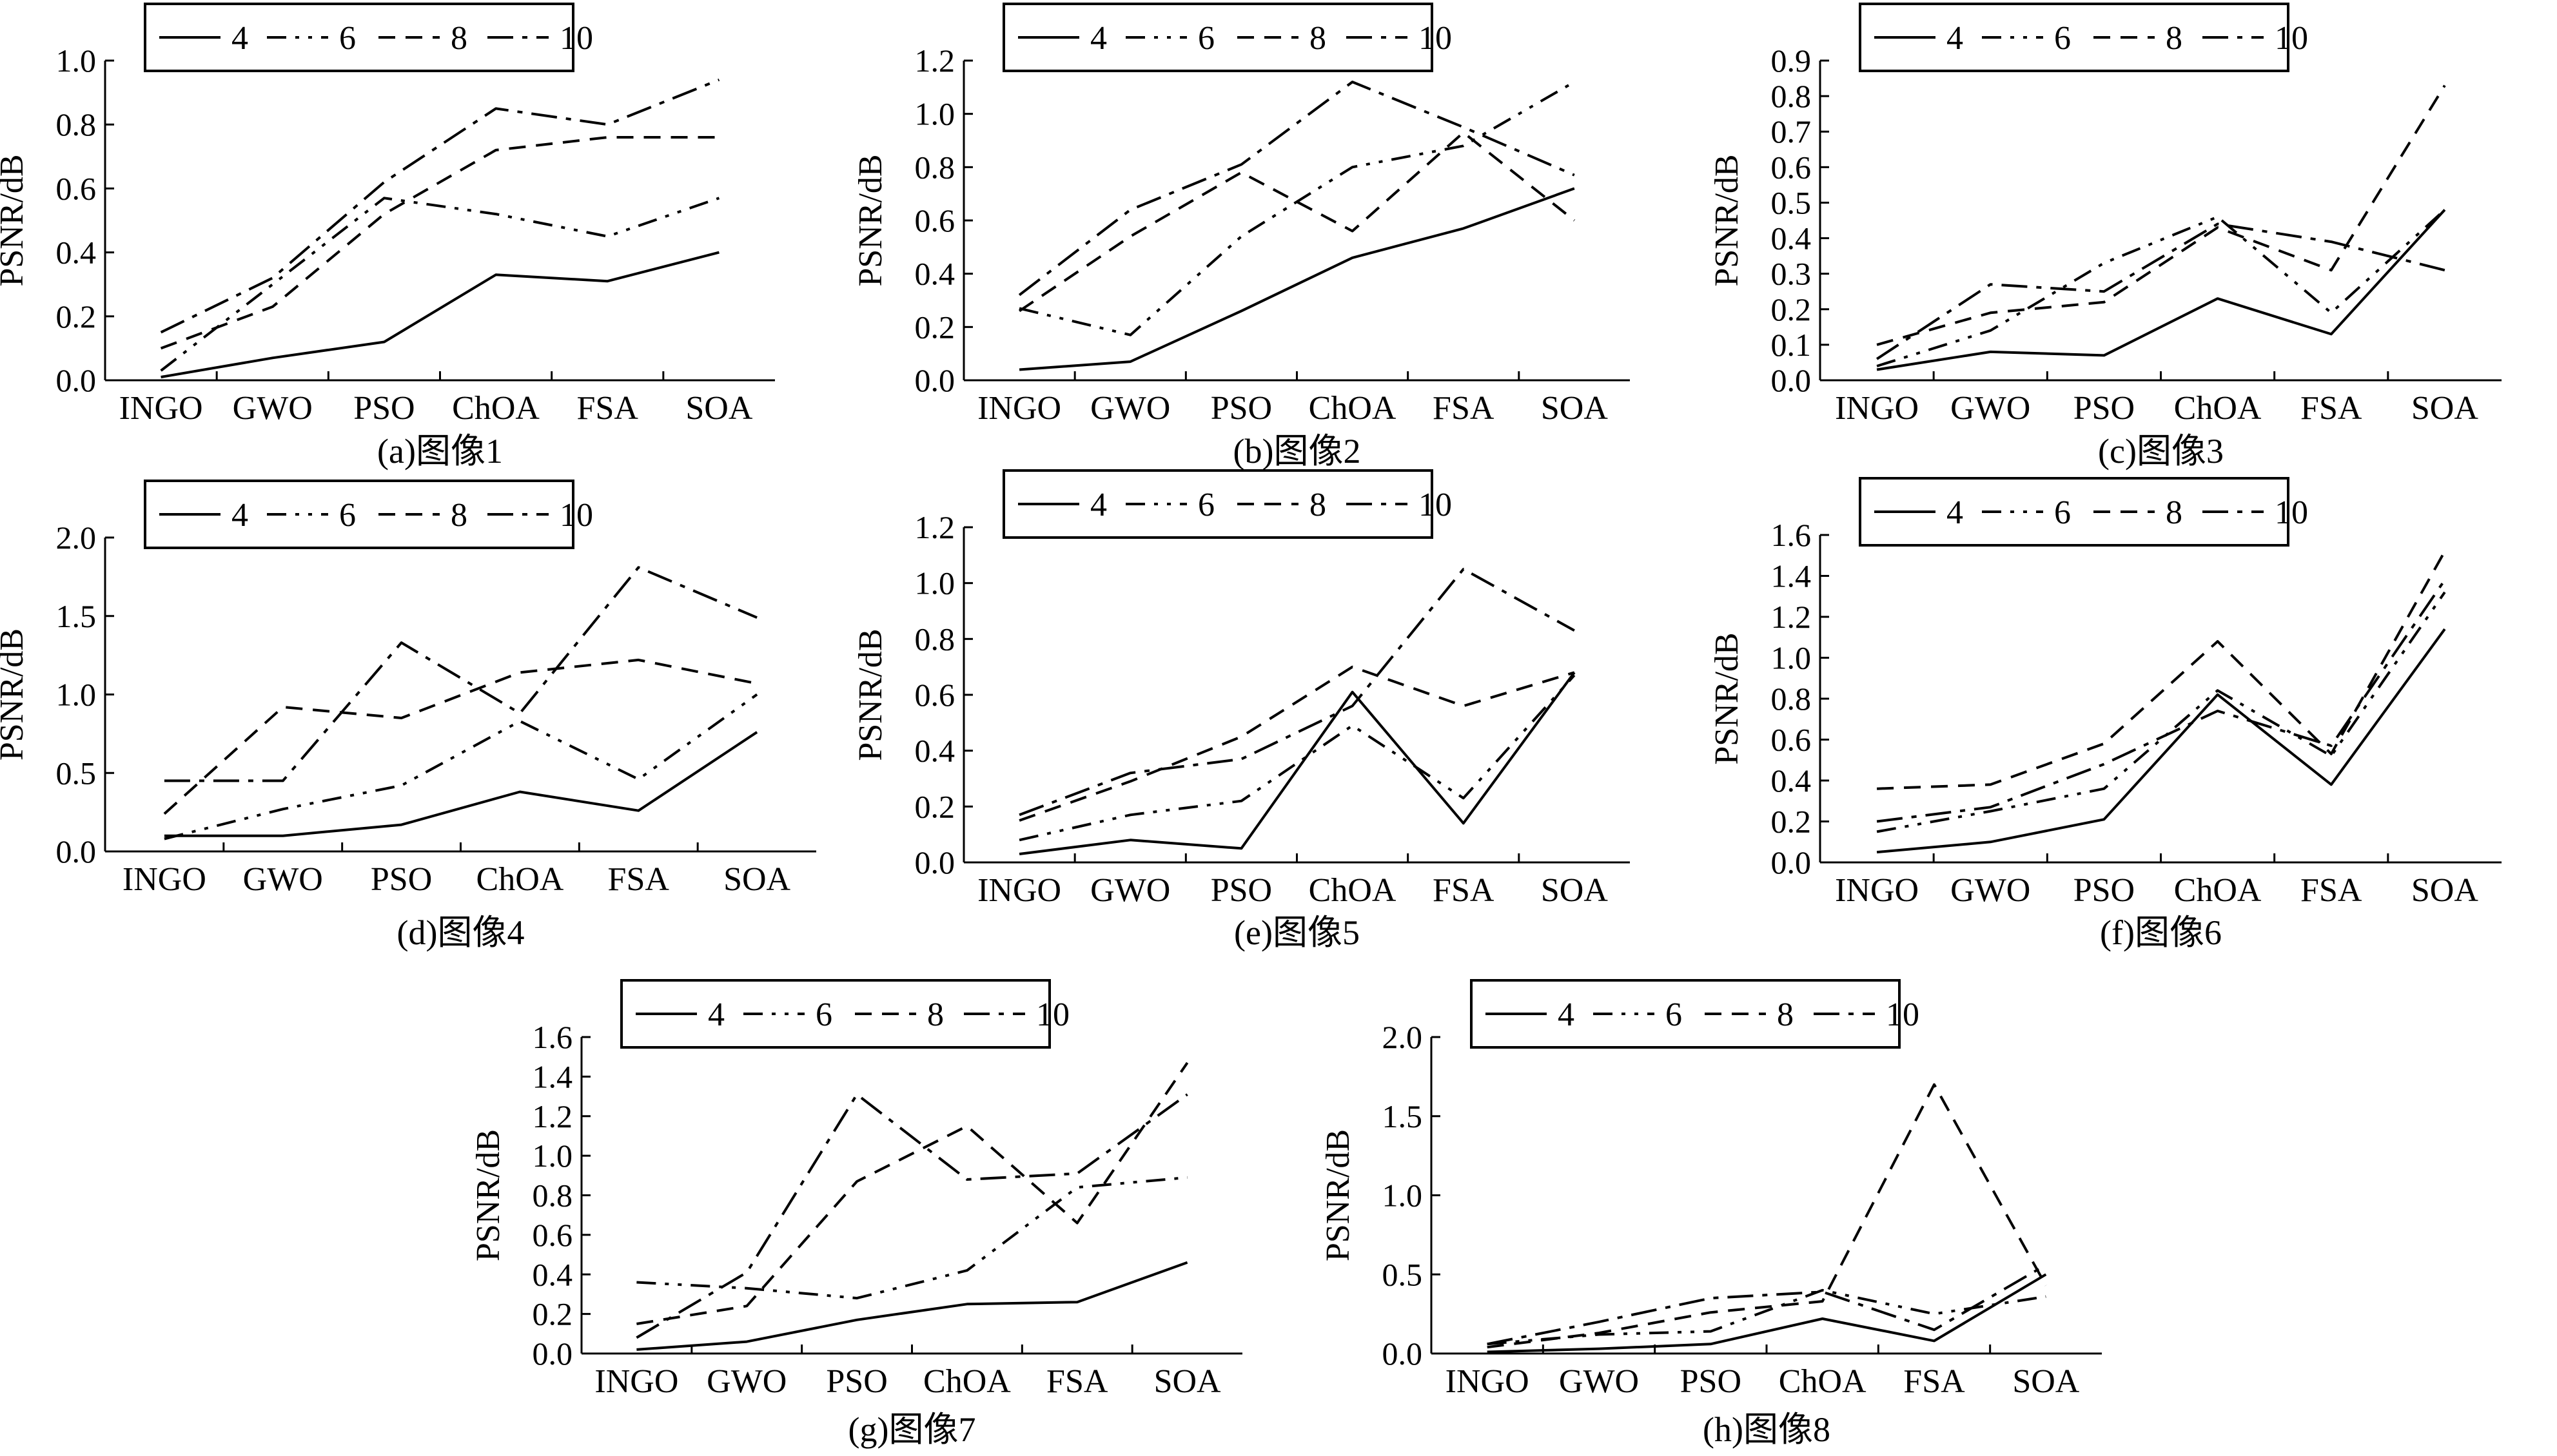 The image size is (2557, 1456). Describe the element at coordinates (2104, 890) in the screenshot. I see `x-tick-label: PSO` at that location.